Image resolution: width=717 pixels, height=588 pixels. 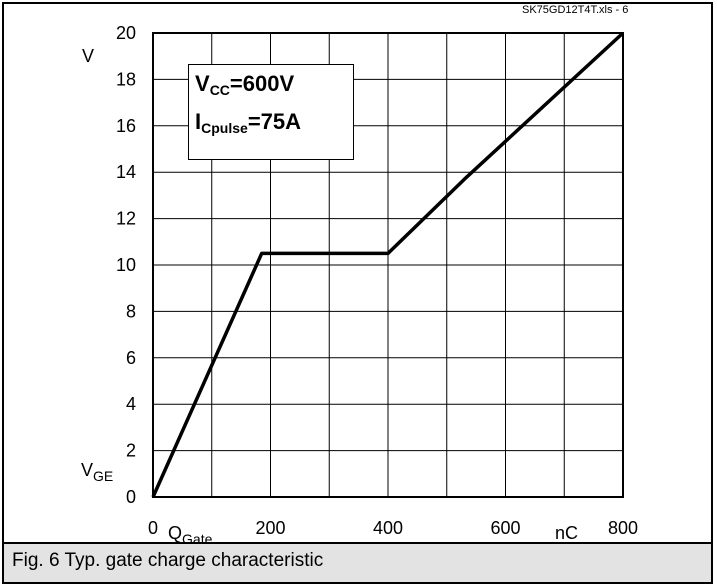 What do you see at coordinates (388, 528) in the screenshot?
I see `x-tick-label: 400` at bounding box center [388, 528].